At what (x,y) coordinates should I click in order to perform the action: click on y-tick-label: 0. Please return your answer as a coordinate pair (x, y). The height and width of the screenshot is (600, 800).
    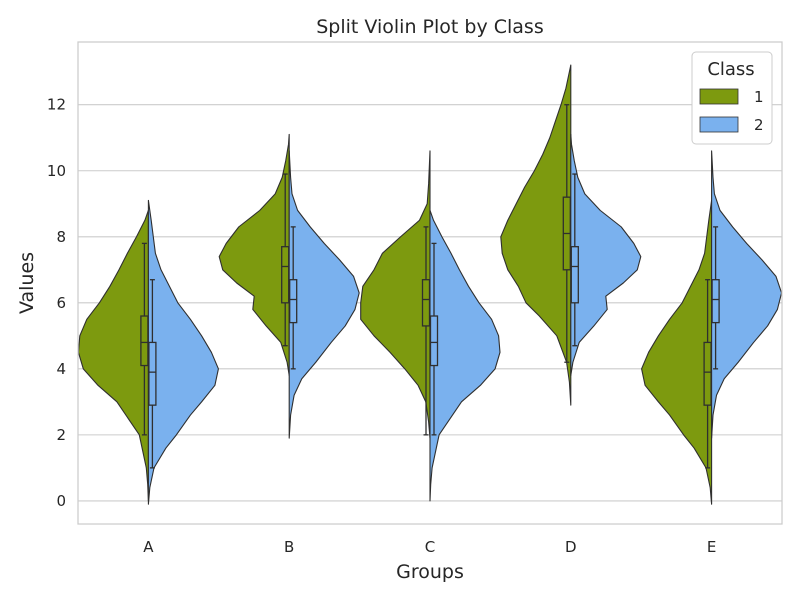
    Looking at the image, I should click on (61, 501).